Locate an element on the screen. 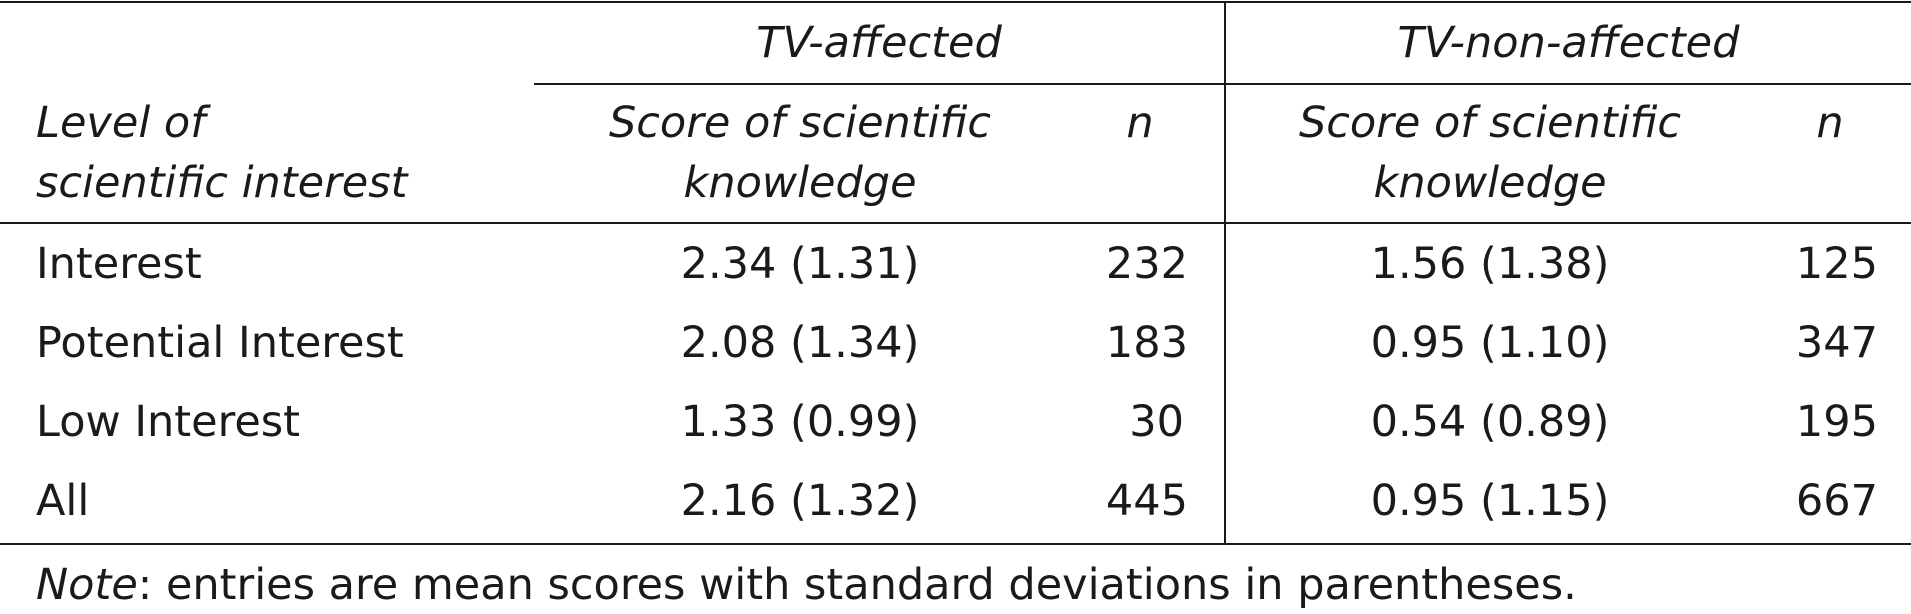  header-level-line2: scientific interest is located at coordinates (222, 183).